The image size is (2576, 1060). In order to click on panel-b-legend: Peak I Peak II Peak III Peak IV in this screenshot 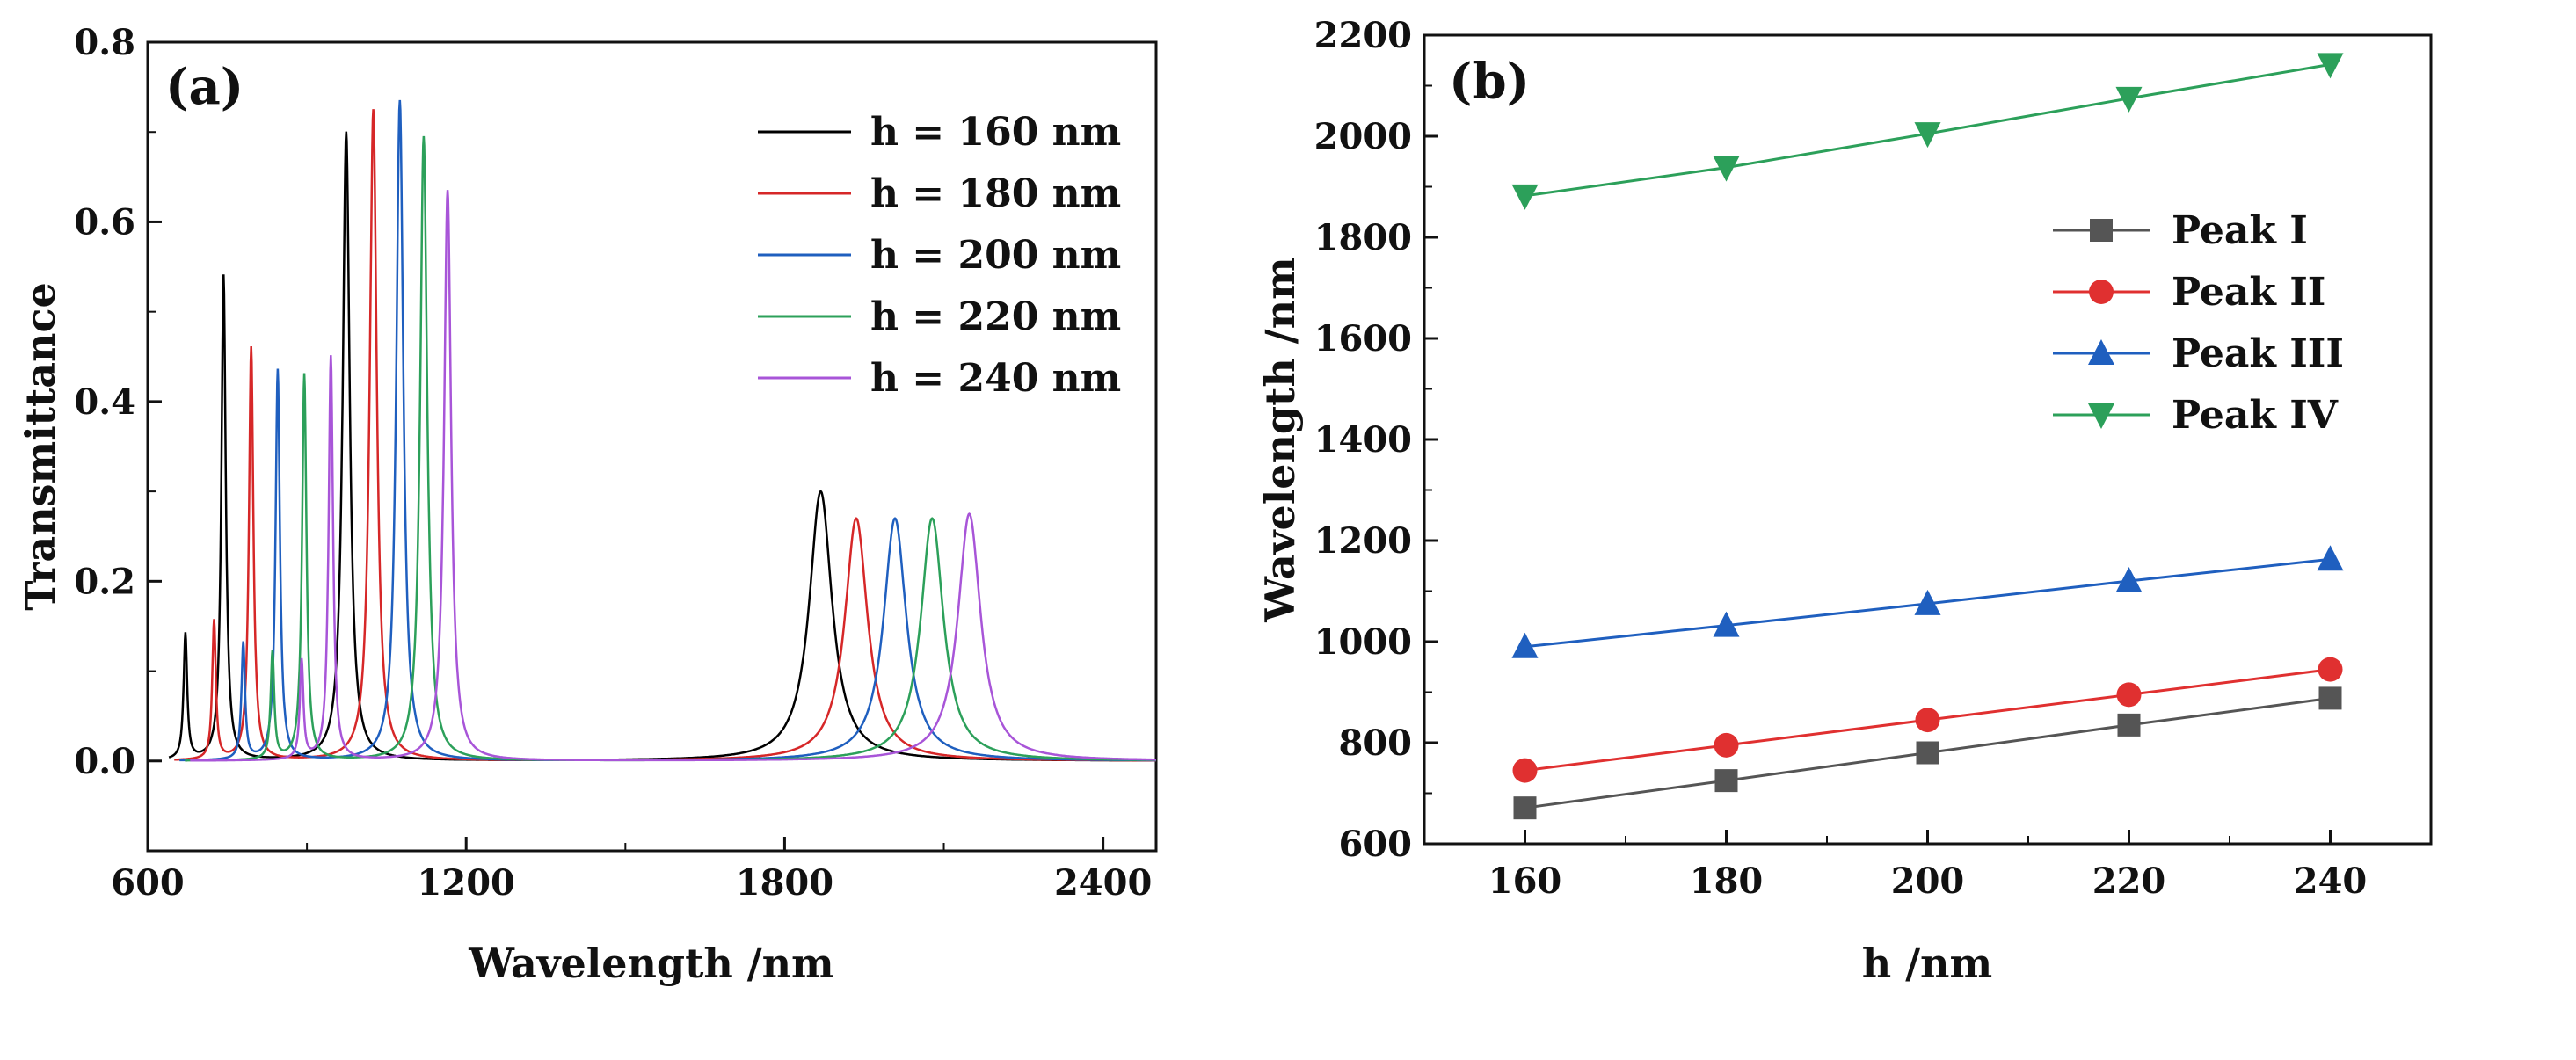, I will do `click(2198, 323)`.